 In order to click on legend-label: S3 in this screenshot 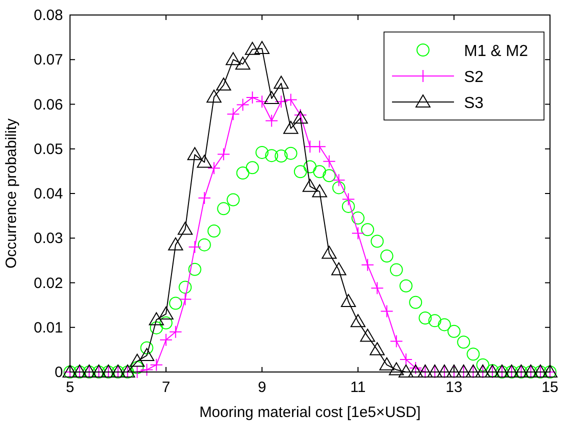, I will do `click(474, 103)`.